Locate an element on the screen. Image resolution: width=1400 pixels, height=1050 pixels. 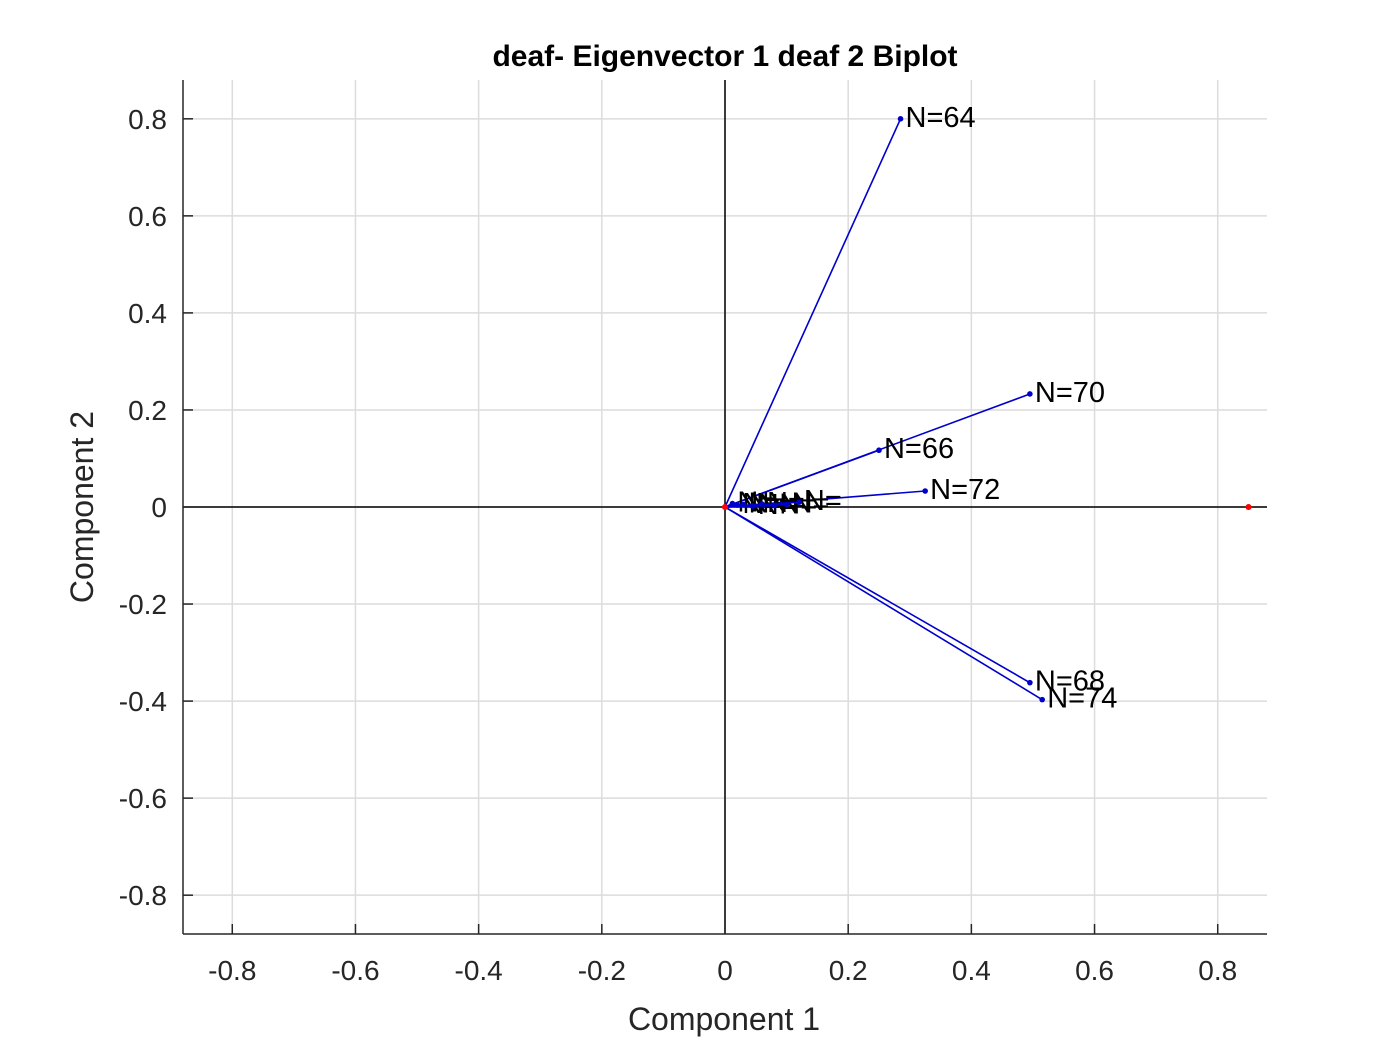
y-tick-label: 0.6 is located at coordinates (147, 216).